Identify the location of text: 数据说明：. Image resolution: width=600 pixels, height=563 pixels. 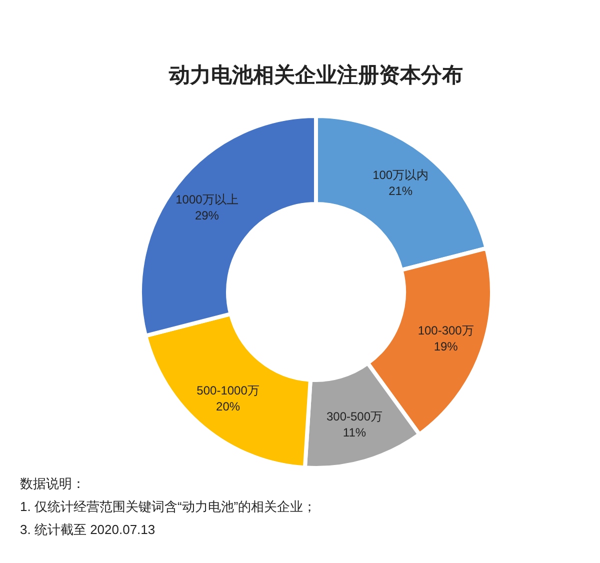
(52, 483).